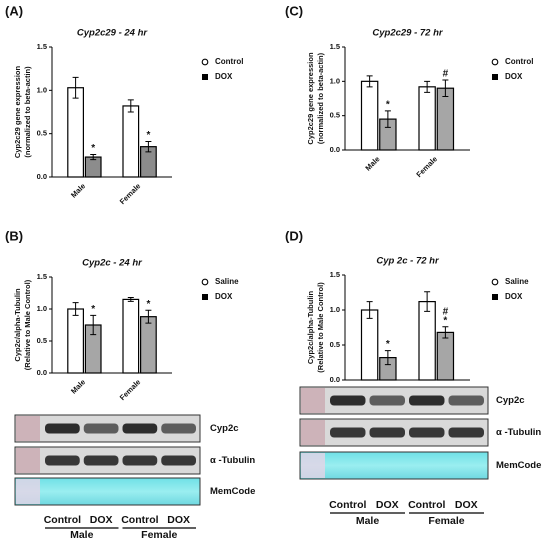 This screenshot has width=550, height=540. What do you see at coordinates (14, 10) in the screenshot?
I see `panel-label: (A)` at bounding box center [14, 10].